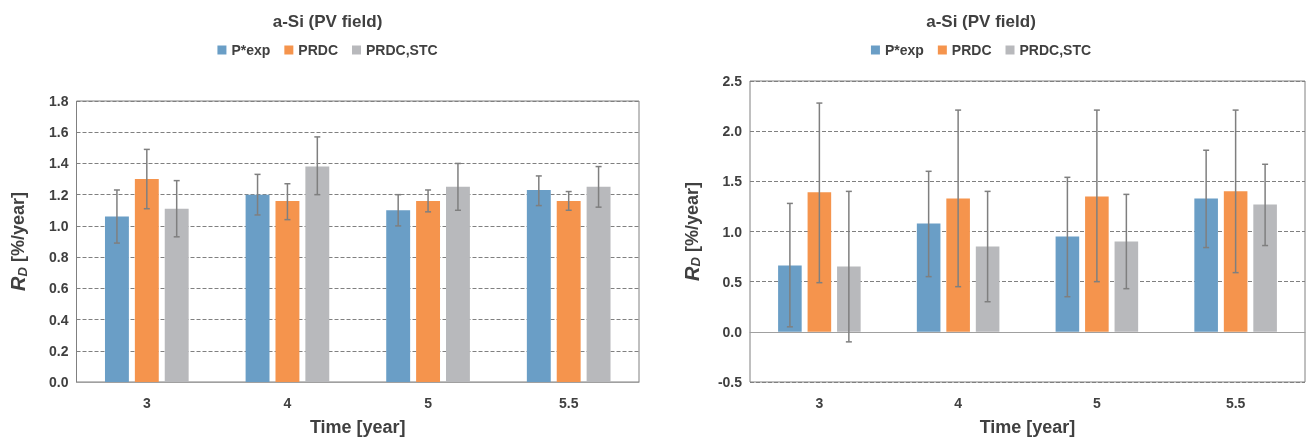  I want to click on y-tick-label: 0.8, so click(59, 257).